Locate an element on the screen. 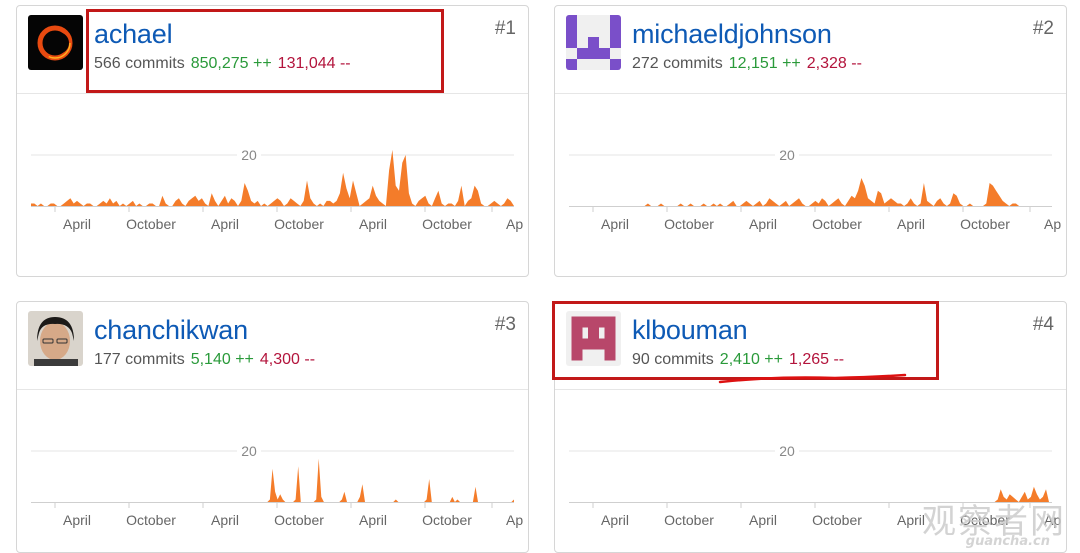 The image size is (1080, 553). purple-pixel-avatar-icon is located at coordinates (593, 42).